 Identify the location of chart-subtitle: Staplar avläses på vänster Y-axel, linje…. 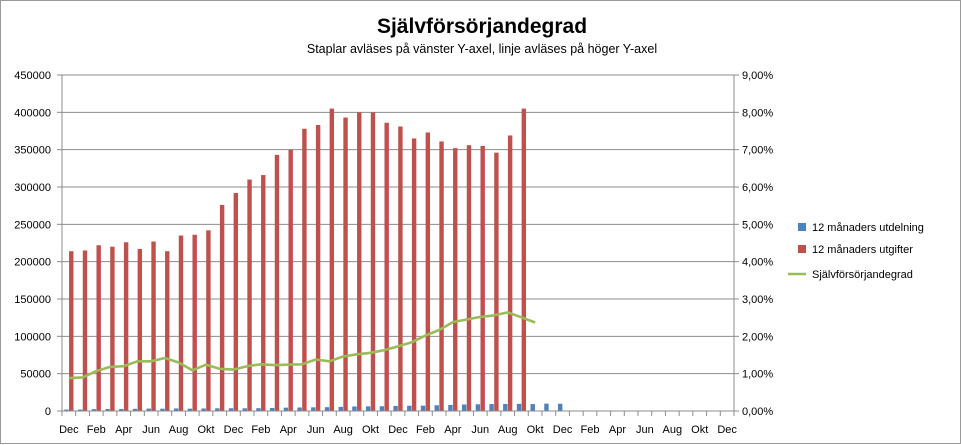
(482, 49).